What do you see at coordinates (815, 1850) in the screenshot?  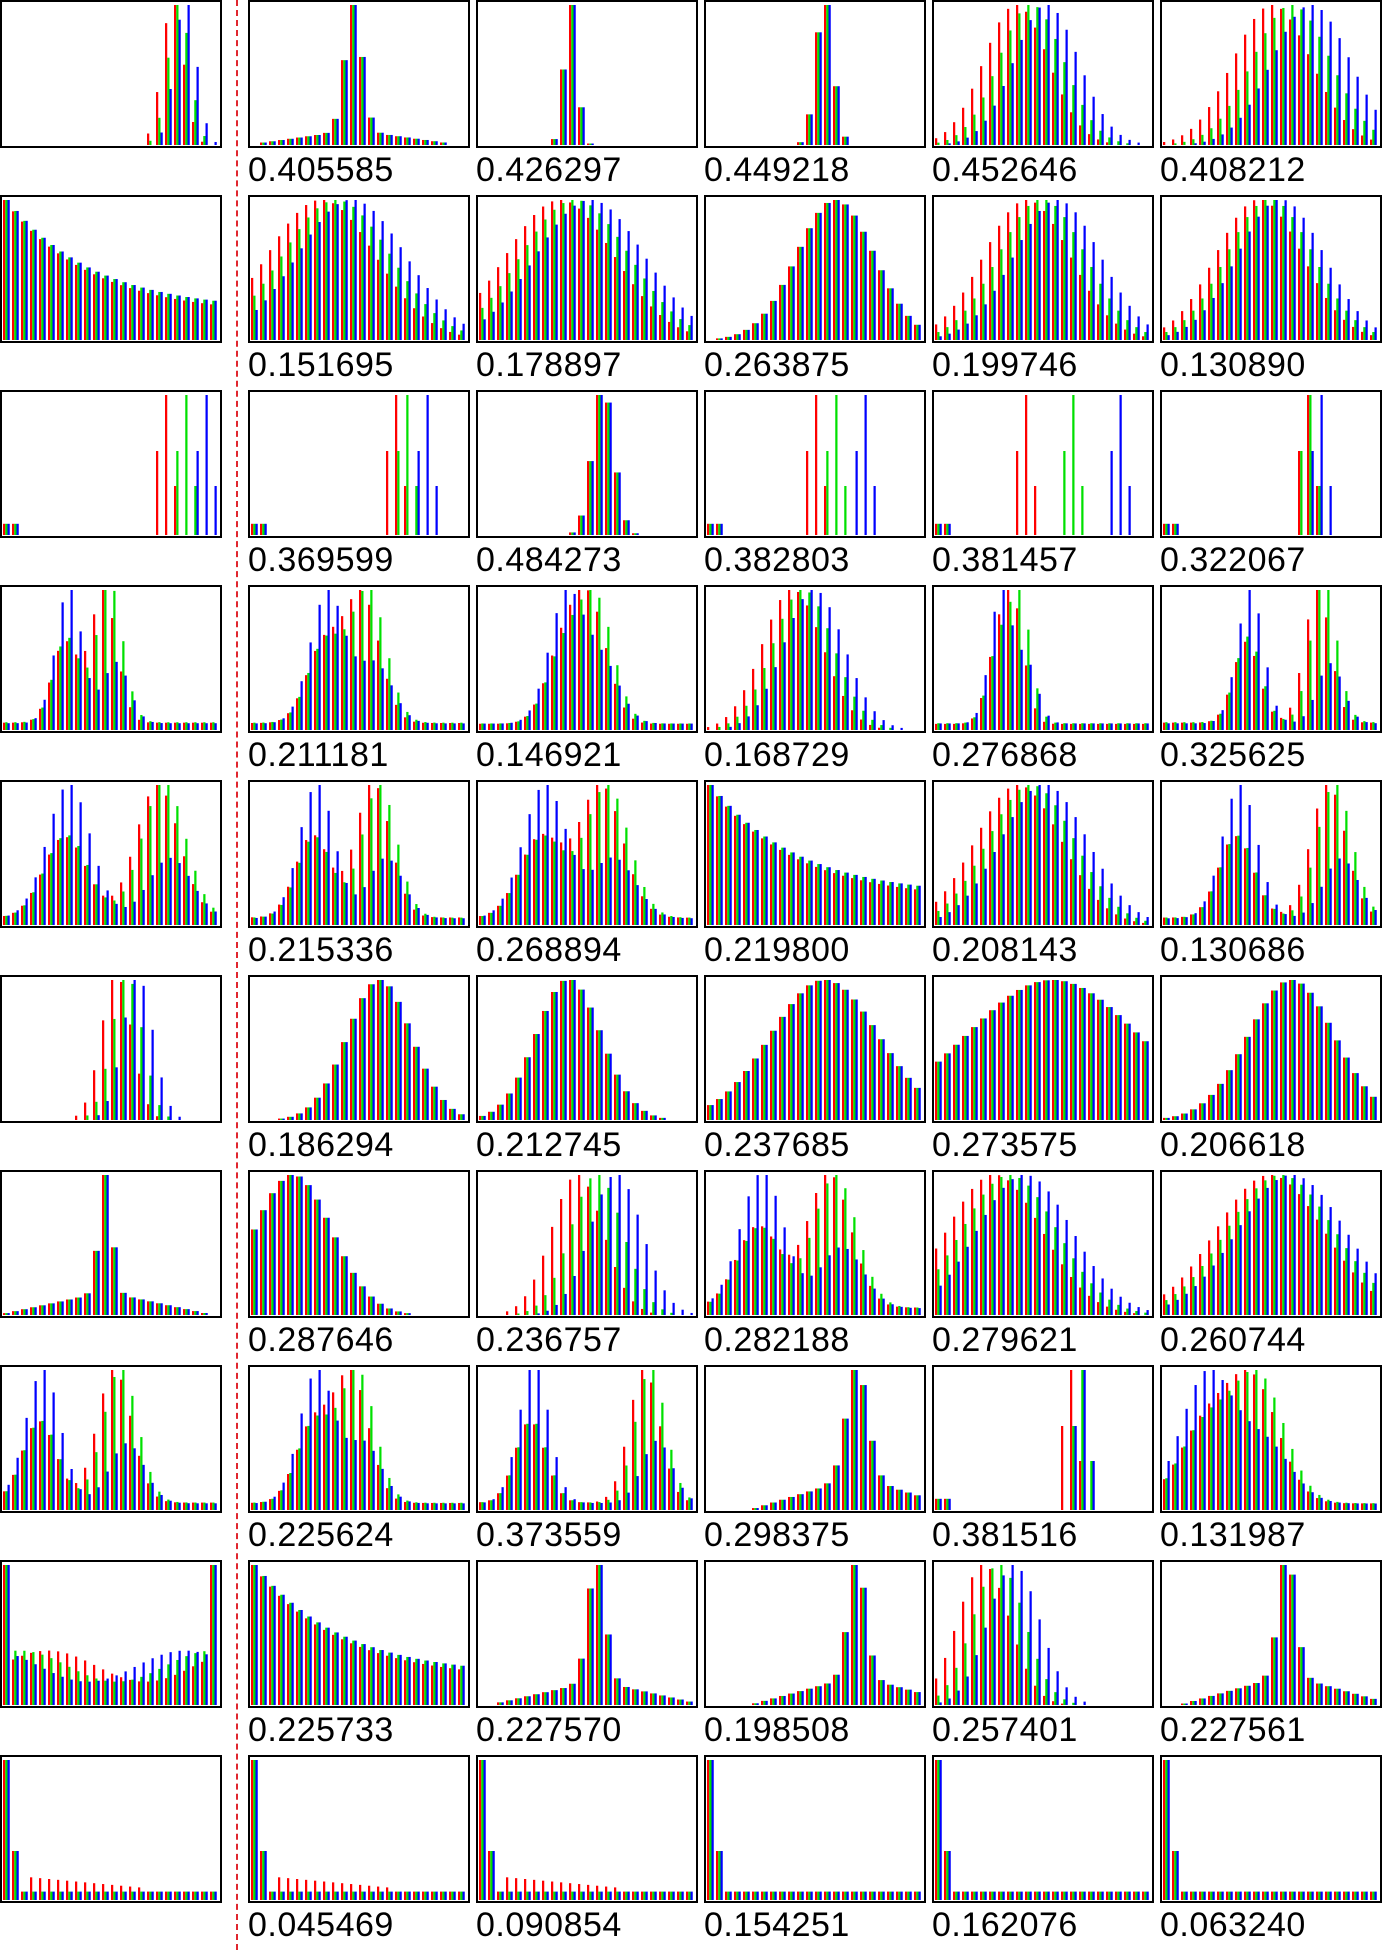 I see `result-histogram: 0.154251` at bounding box center [815, 1850].